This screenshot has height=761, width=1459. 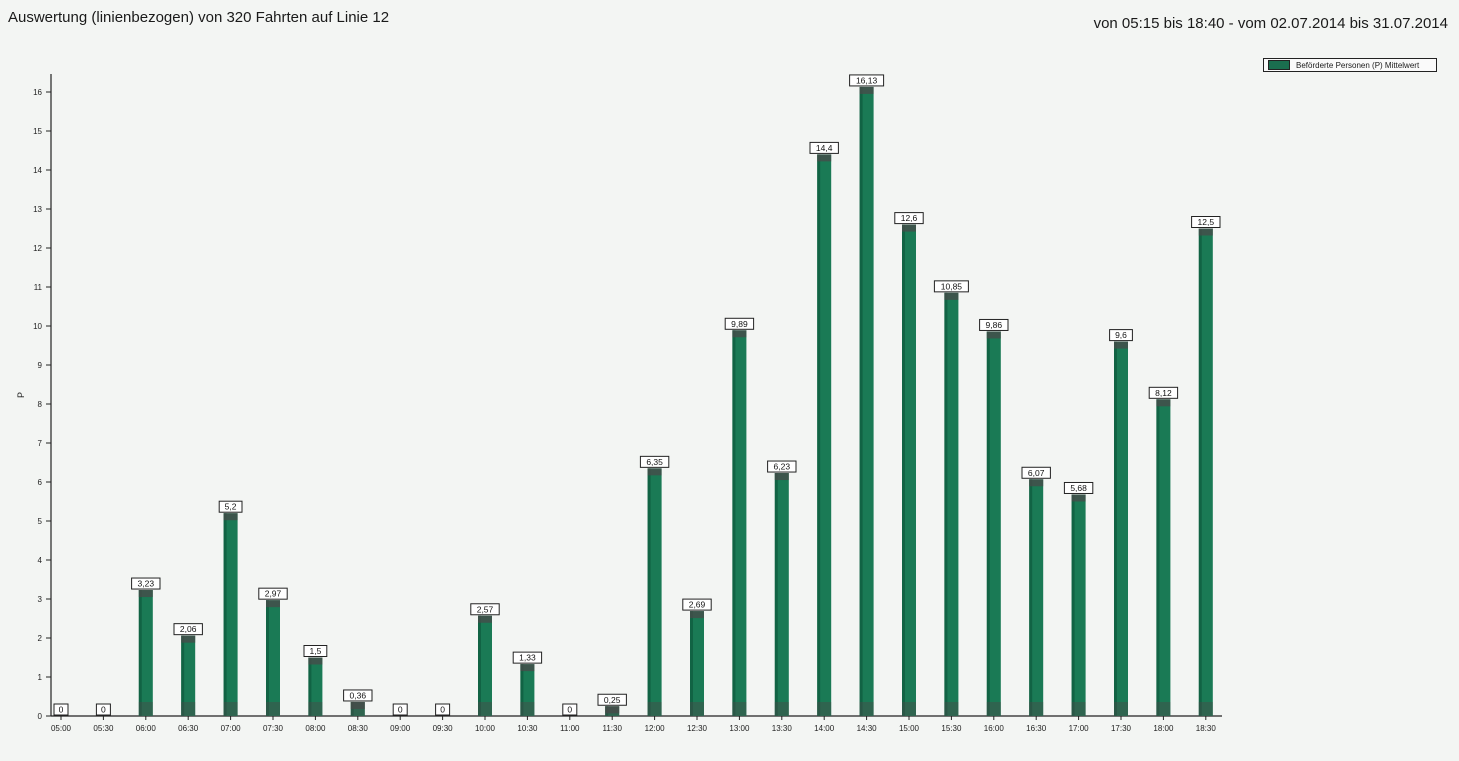 What do you see at coordinates (824, 148) in the screenshot?
I see `data-label: 14,4` at bounding box center [824, 148].